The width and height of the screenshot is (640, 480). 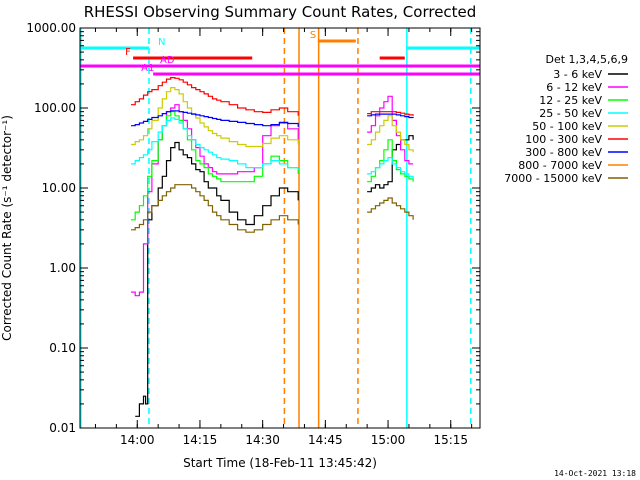 I want to click on flag-label-f: F, so click(x=128, y=52).